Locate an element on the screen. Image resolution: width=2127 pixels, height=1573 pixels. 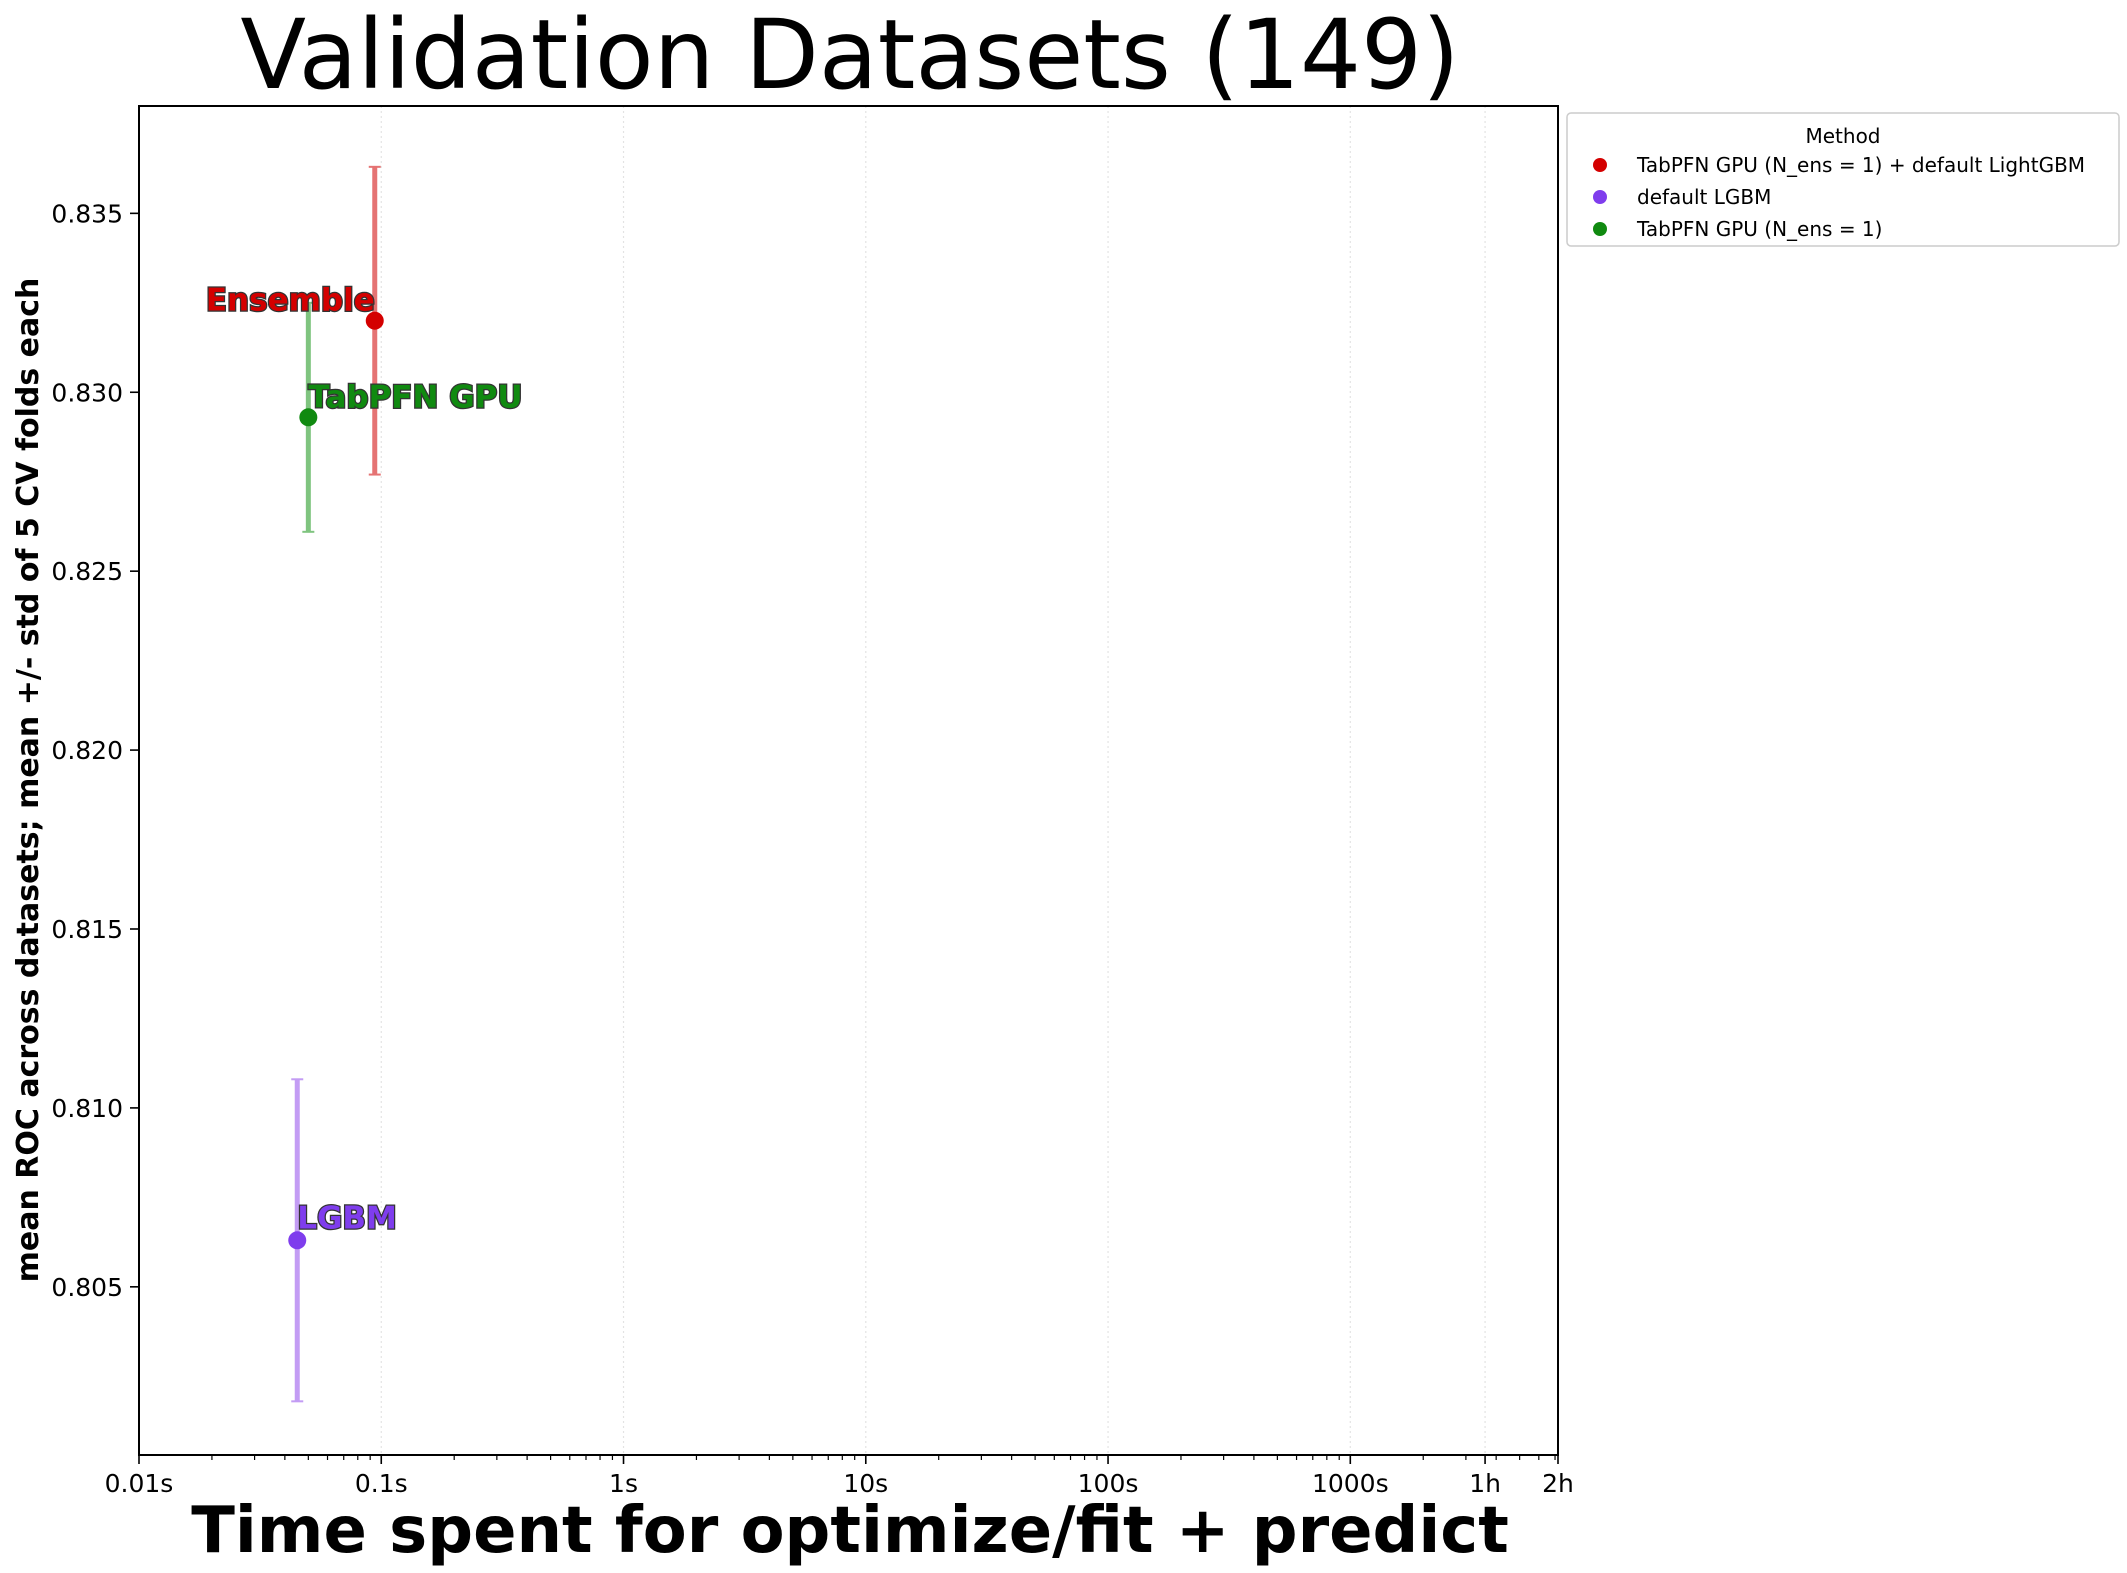
y-tick-label: 0.830 is located at coordinates (87, 392).